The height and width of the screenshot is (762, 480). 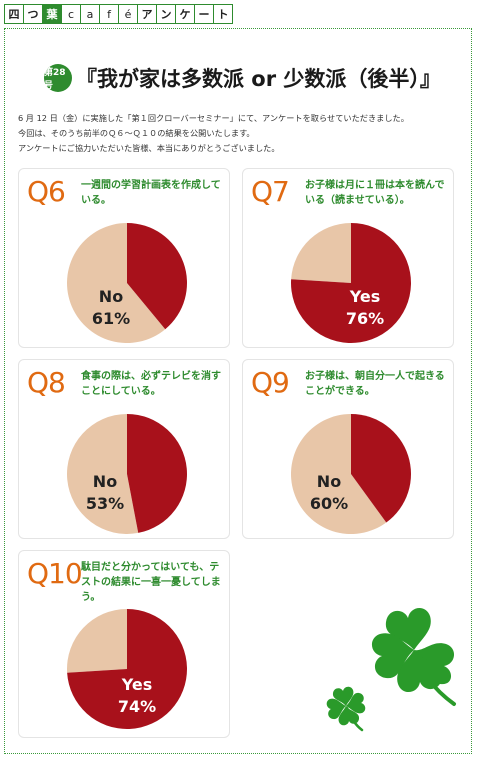 I want to click on header-cell: ー, so click(x=204, y=14).